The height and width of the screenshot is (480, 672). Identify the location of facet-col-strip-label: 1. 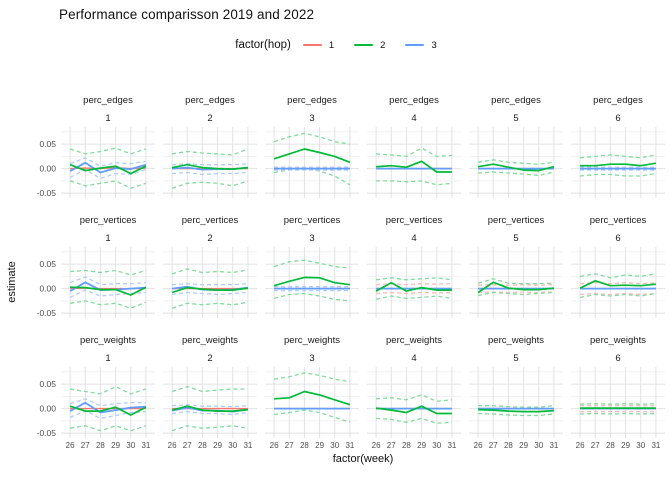
(107, 118).